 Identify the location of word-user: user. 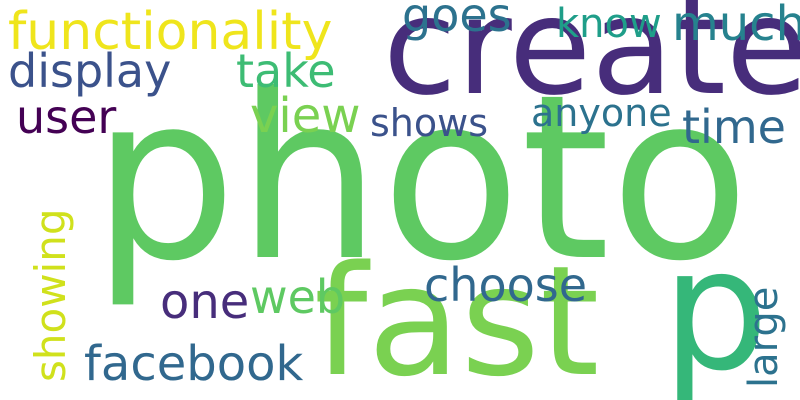
(66, 117).